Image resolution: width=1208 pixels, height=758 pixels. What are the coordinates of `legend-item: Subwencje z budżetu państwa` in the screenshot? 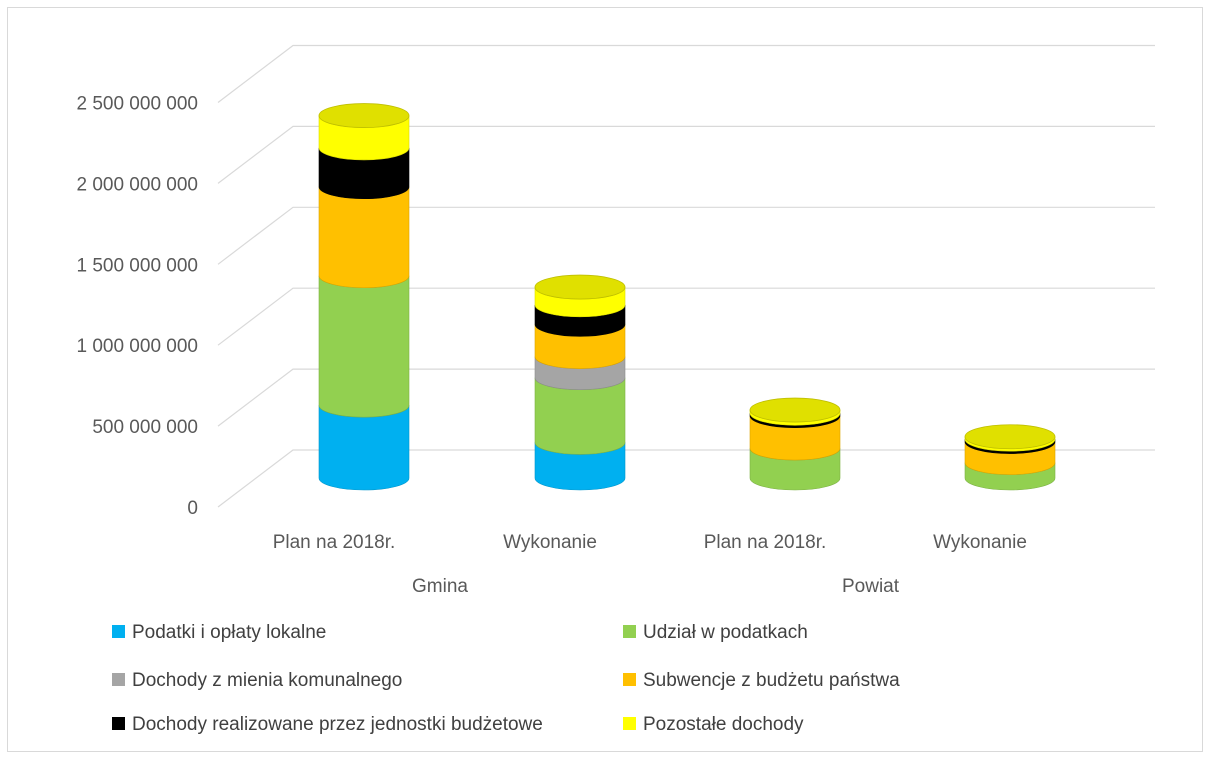 It's located at (761, 680).